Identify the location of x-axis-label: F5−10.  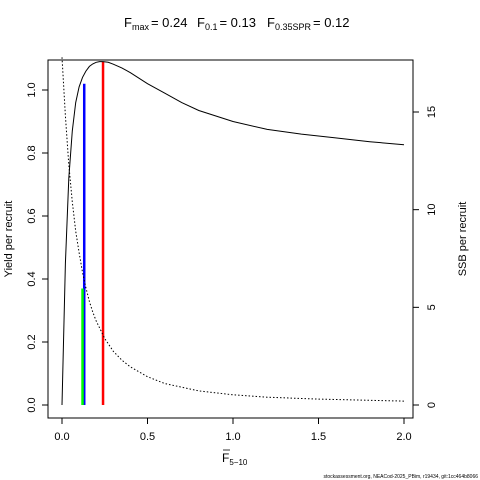
(235, 459).